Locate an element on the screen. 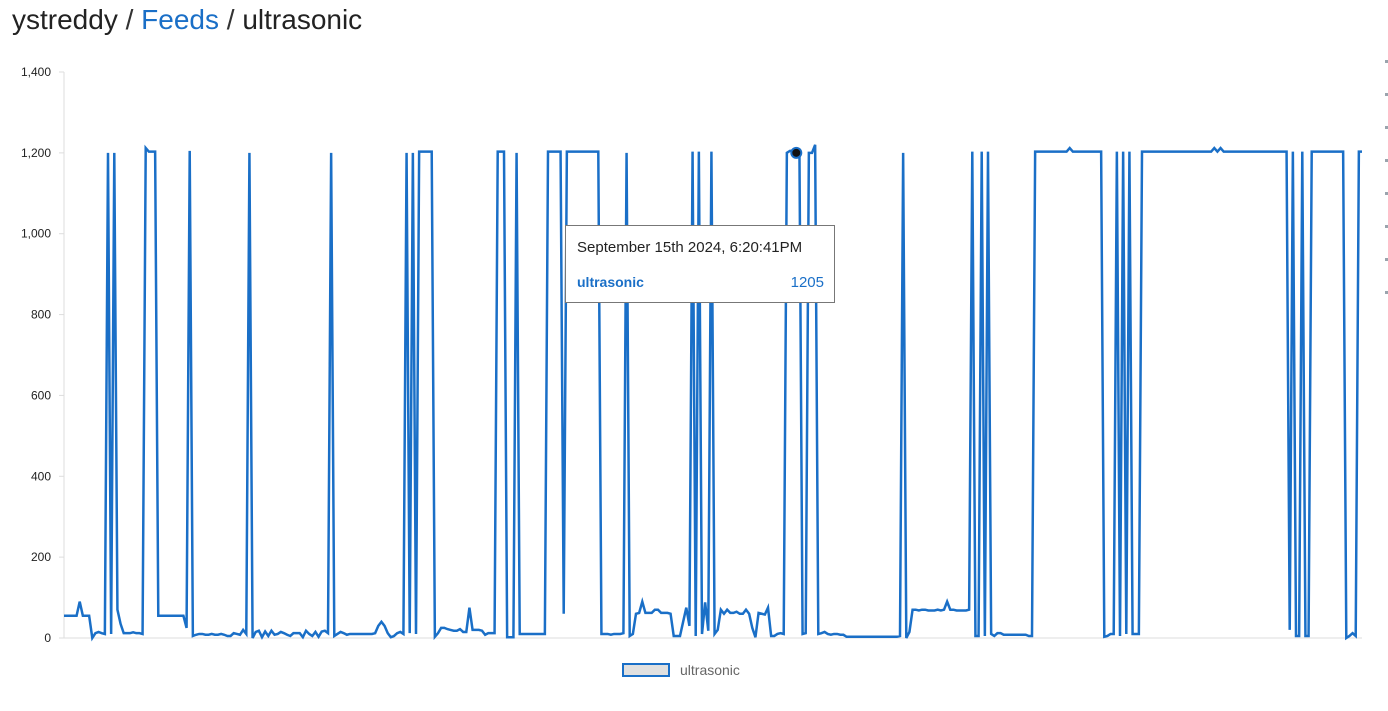 The width and height of the screenshot is (1388, 711). chart-legend: ultrasonic is located at coordinates (681, 670).